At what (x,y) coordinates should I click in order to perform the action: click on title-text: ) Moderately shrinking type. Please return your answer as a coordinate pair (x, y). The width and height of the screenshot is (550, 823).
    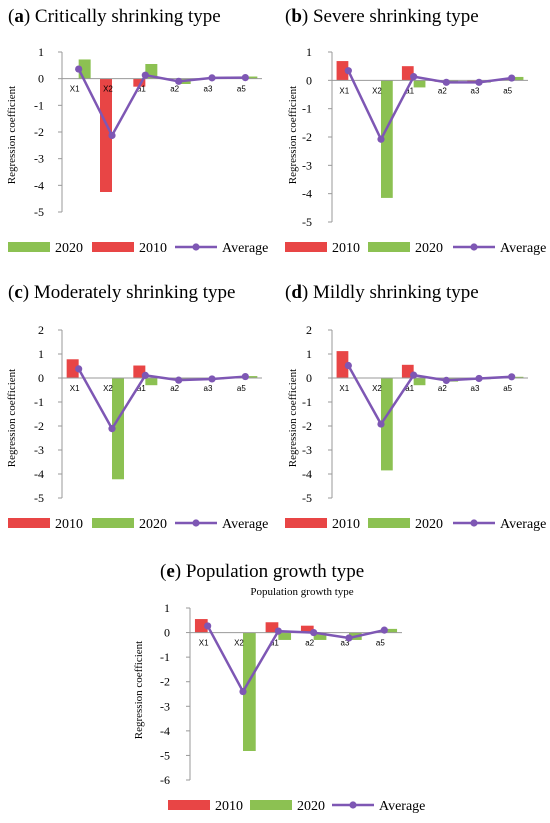
    Looking at the image, I should click on (129, 292).